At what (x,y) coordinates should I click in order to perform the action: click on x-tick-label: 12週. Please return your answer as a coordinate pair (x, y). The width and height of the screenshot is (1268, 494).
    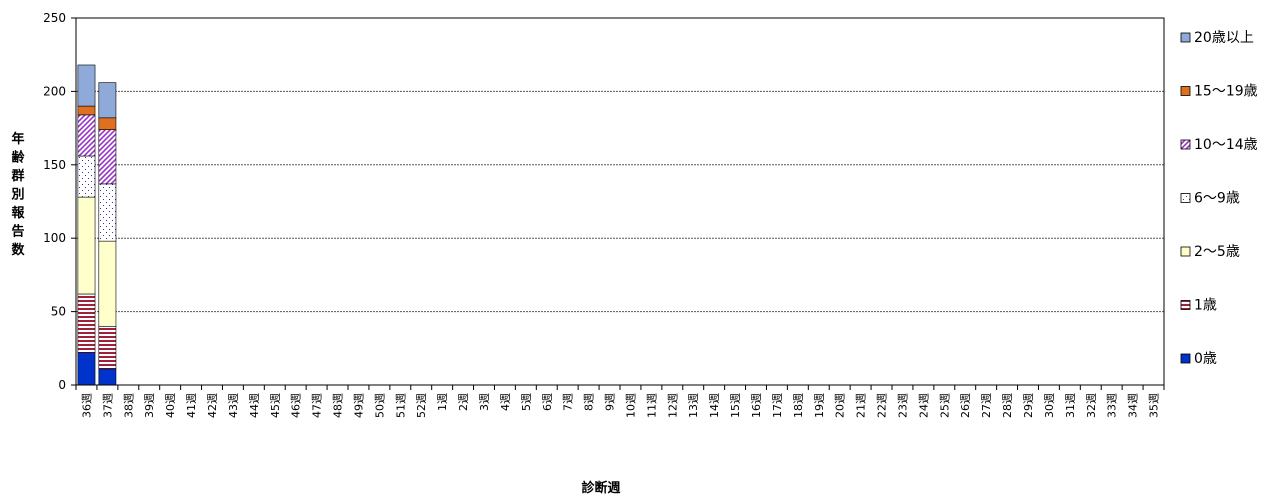
    Looking at the image, I should click on (672, 405).